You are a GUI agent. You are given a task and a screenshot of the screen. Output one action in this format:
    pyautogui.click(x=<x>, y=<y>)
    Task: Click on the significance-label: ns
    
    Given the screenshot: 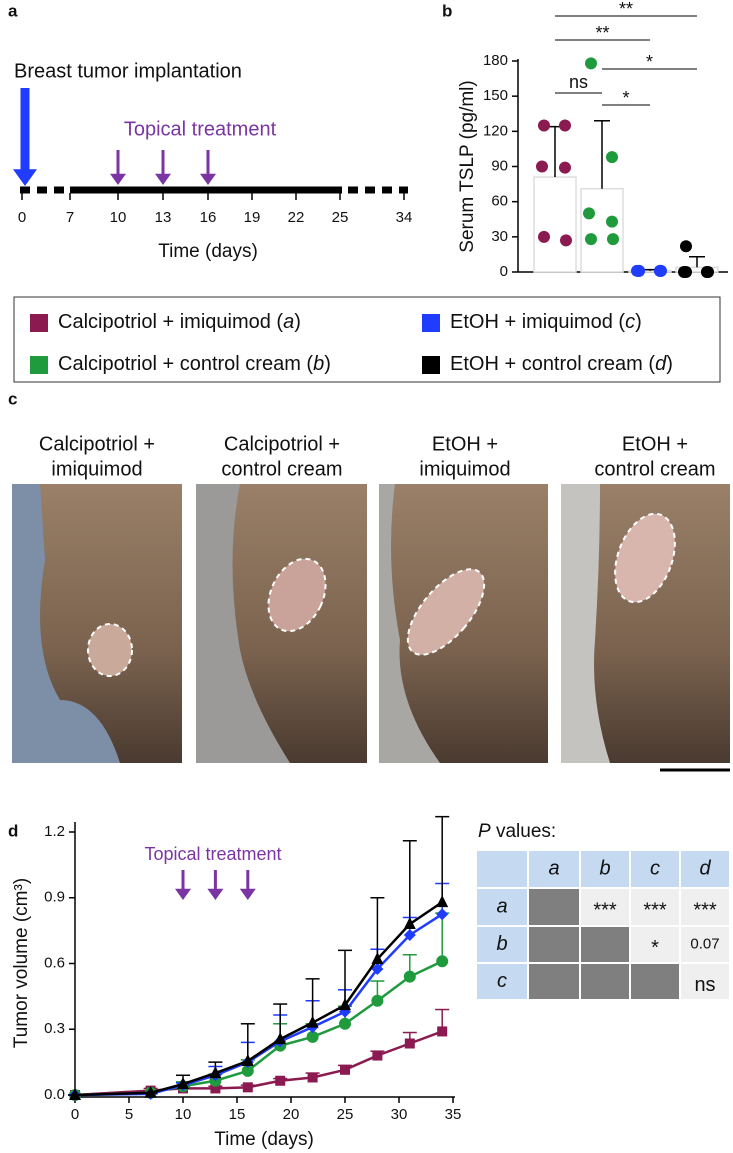 What is the action you would take?
    pyautogui.click(x=578, y=82)
    